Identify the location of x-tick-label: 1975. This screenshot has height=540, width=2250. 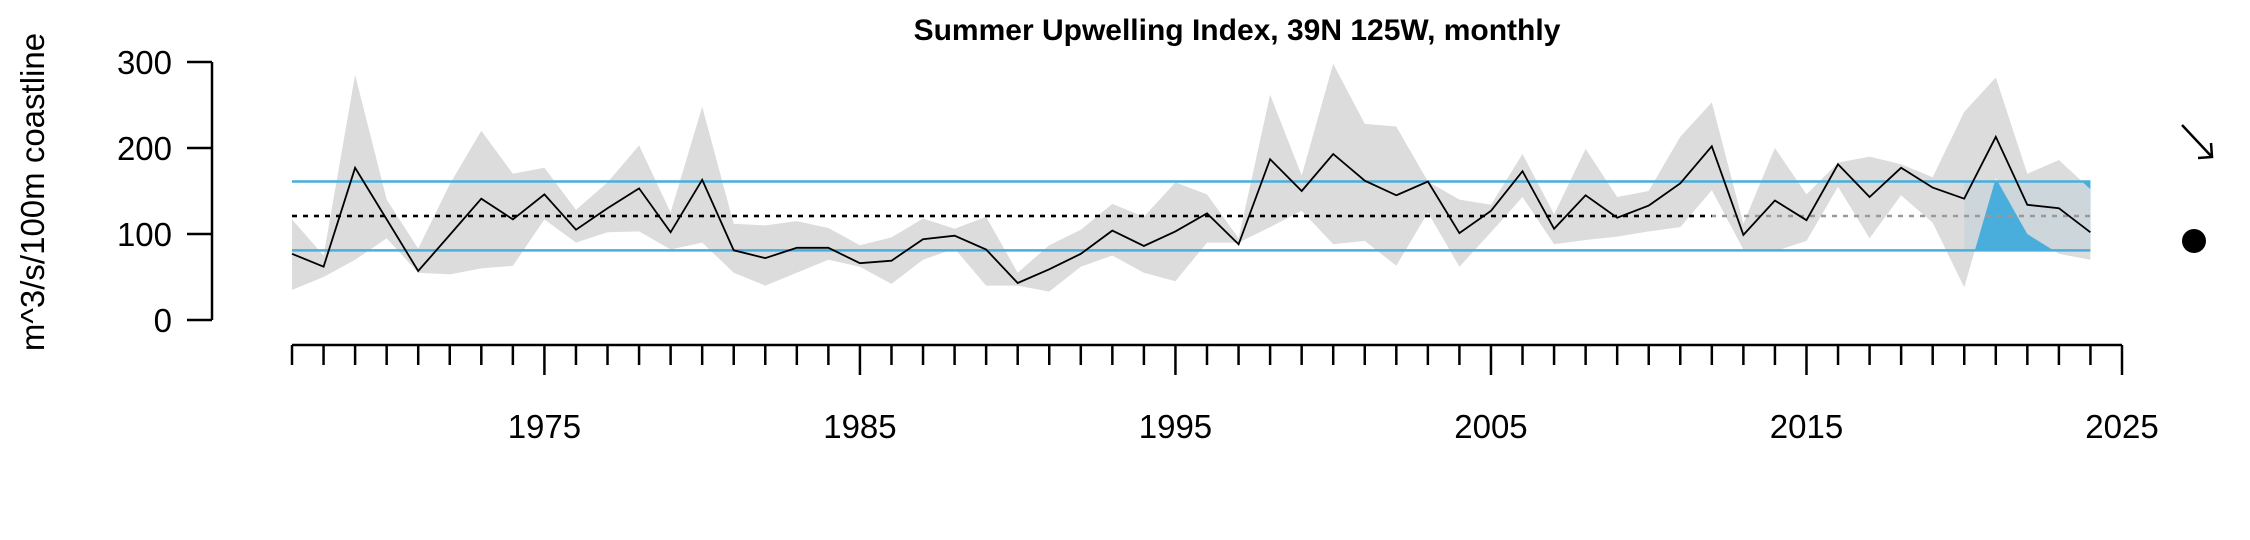
(544, 426).